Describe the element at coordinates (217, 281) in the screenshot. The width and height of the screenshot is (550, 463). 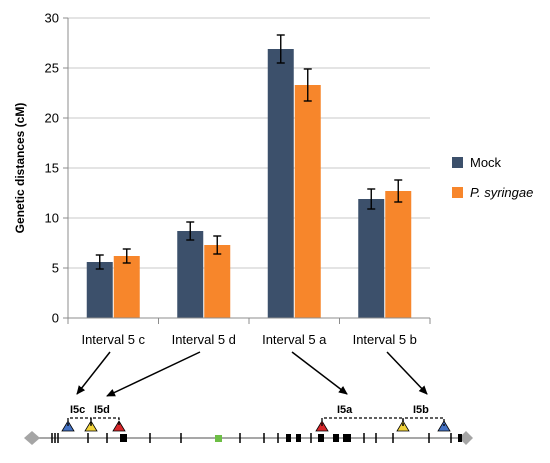
I see `bar-p-syringae-interval-5-d` at that location.